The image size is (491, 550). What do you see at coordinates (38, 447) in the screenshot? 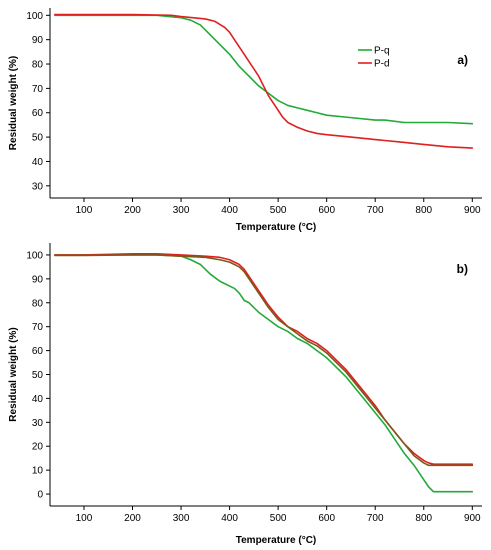
I see `y-tick-label: 20` at bounding box center [38, 447].